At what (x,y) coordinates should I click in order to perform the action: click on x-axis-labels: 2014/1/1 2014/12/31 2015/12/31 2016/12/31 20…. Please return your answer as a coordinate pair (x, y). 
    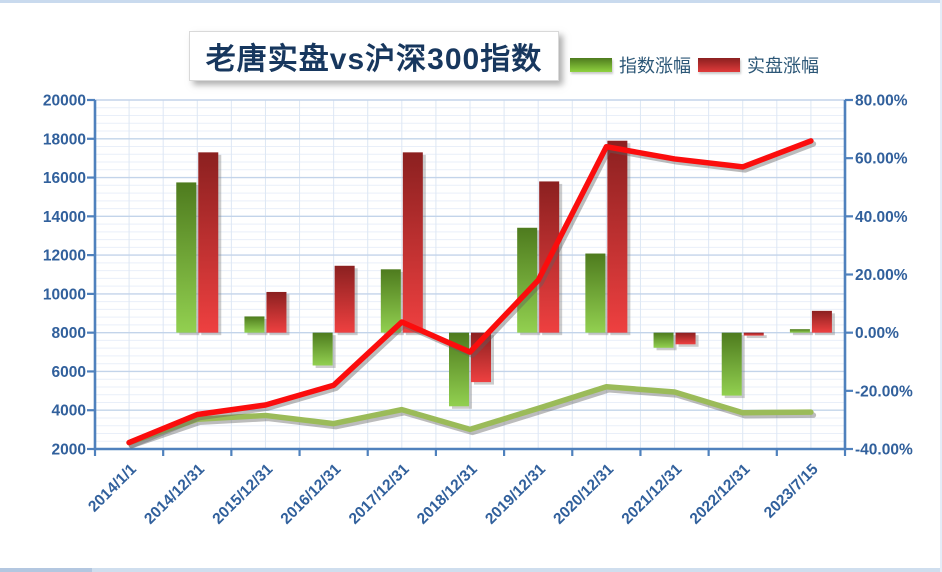
    Looking at the image, I should click on (453, 494).